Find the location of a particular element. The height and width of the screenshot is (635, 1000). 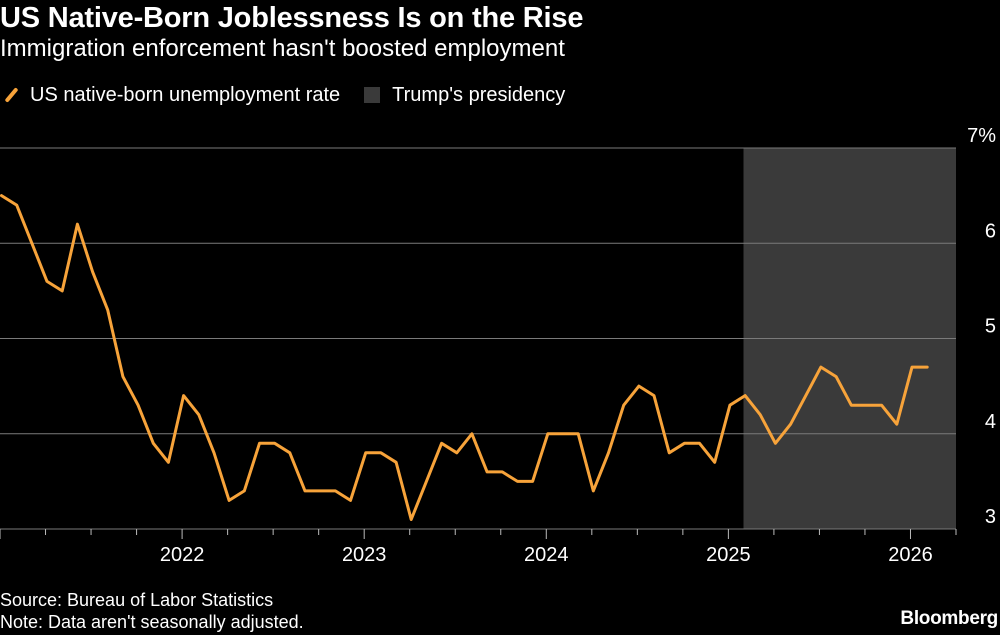

x-tick-label-2022: 2022 is located at coordinates (182, 555).